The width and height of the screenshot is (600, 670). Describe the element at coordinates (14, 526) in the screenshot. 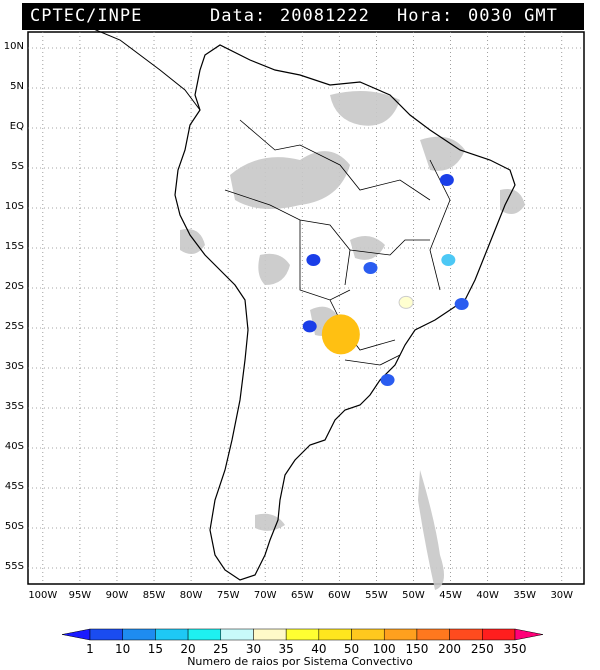

I see `lat-label: 50S` at that location.